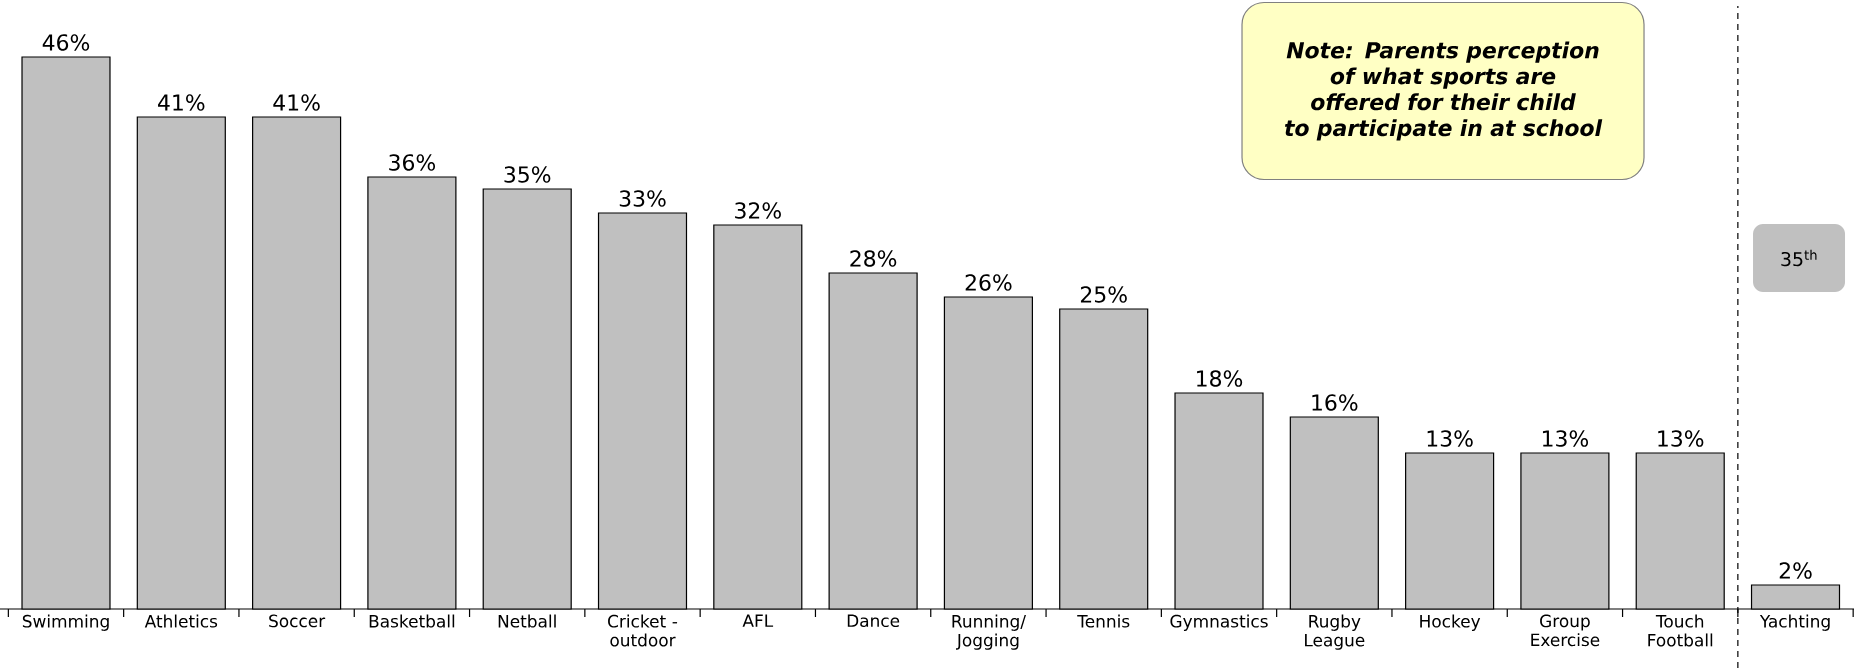 The image size is (1854, 668). I want to click on data-label: 2%, so click(1795, 570).